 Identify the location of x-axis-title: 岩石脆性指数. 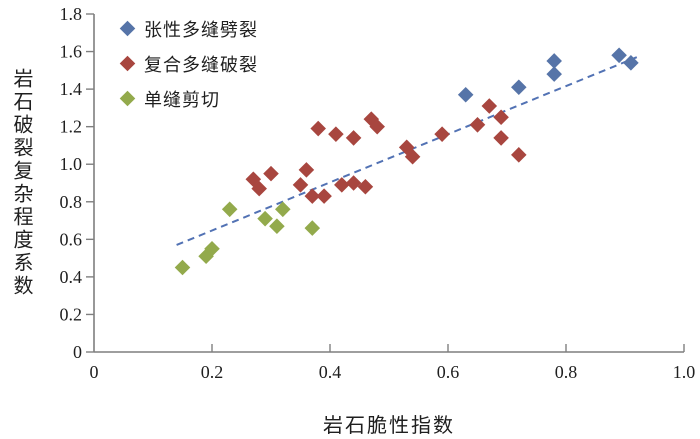
(389, 426).